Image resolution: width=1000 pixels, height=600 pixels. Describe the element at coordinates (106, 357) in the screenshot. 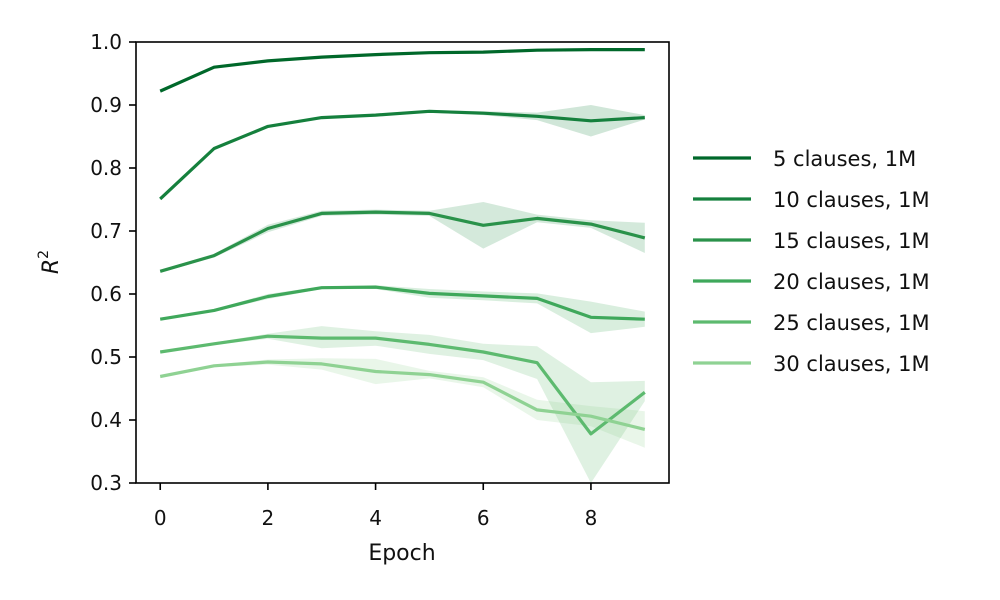

I see `y-tick-label: 0.5` at that location.